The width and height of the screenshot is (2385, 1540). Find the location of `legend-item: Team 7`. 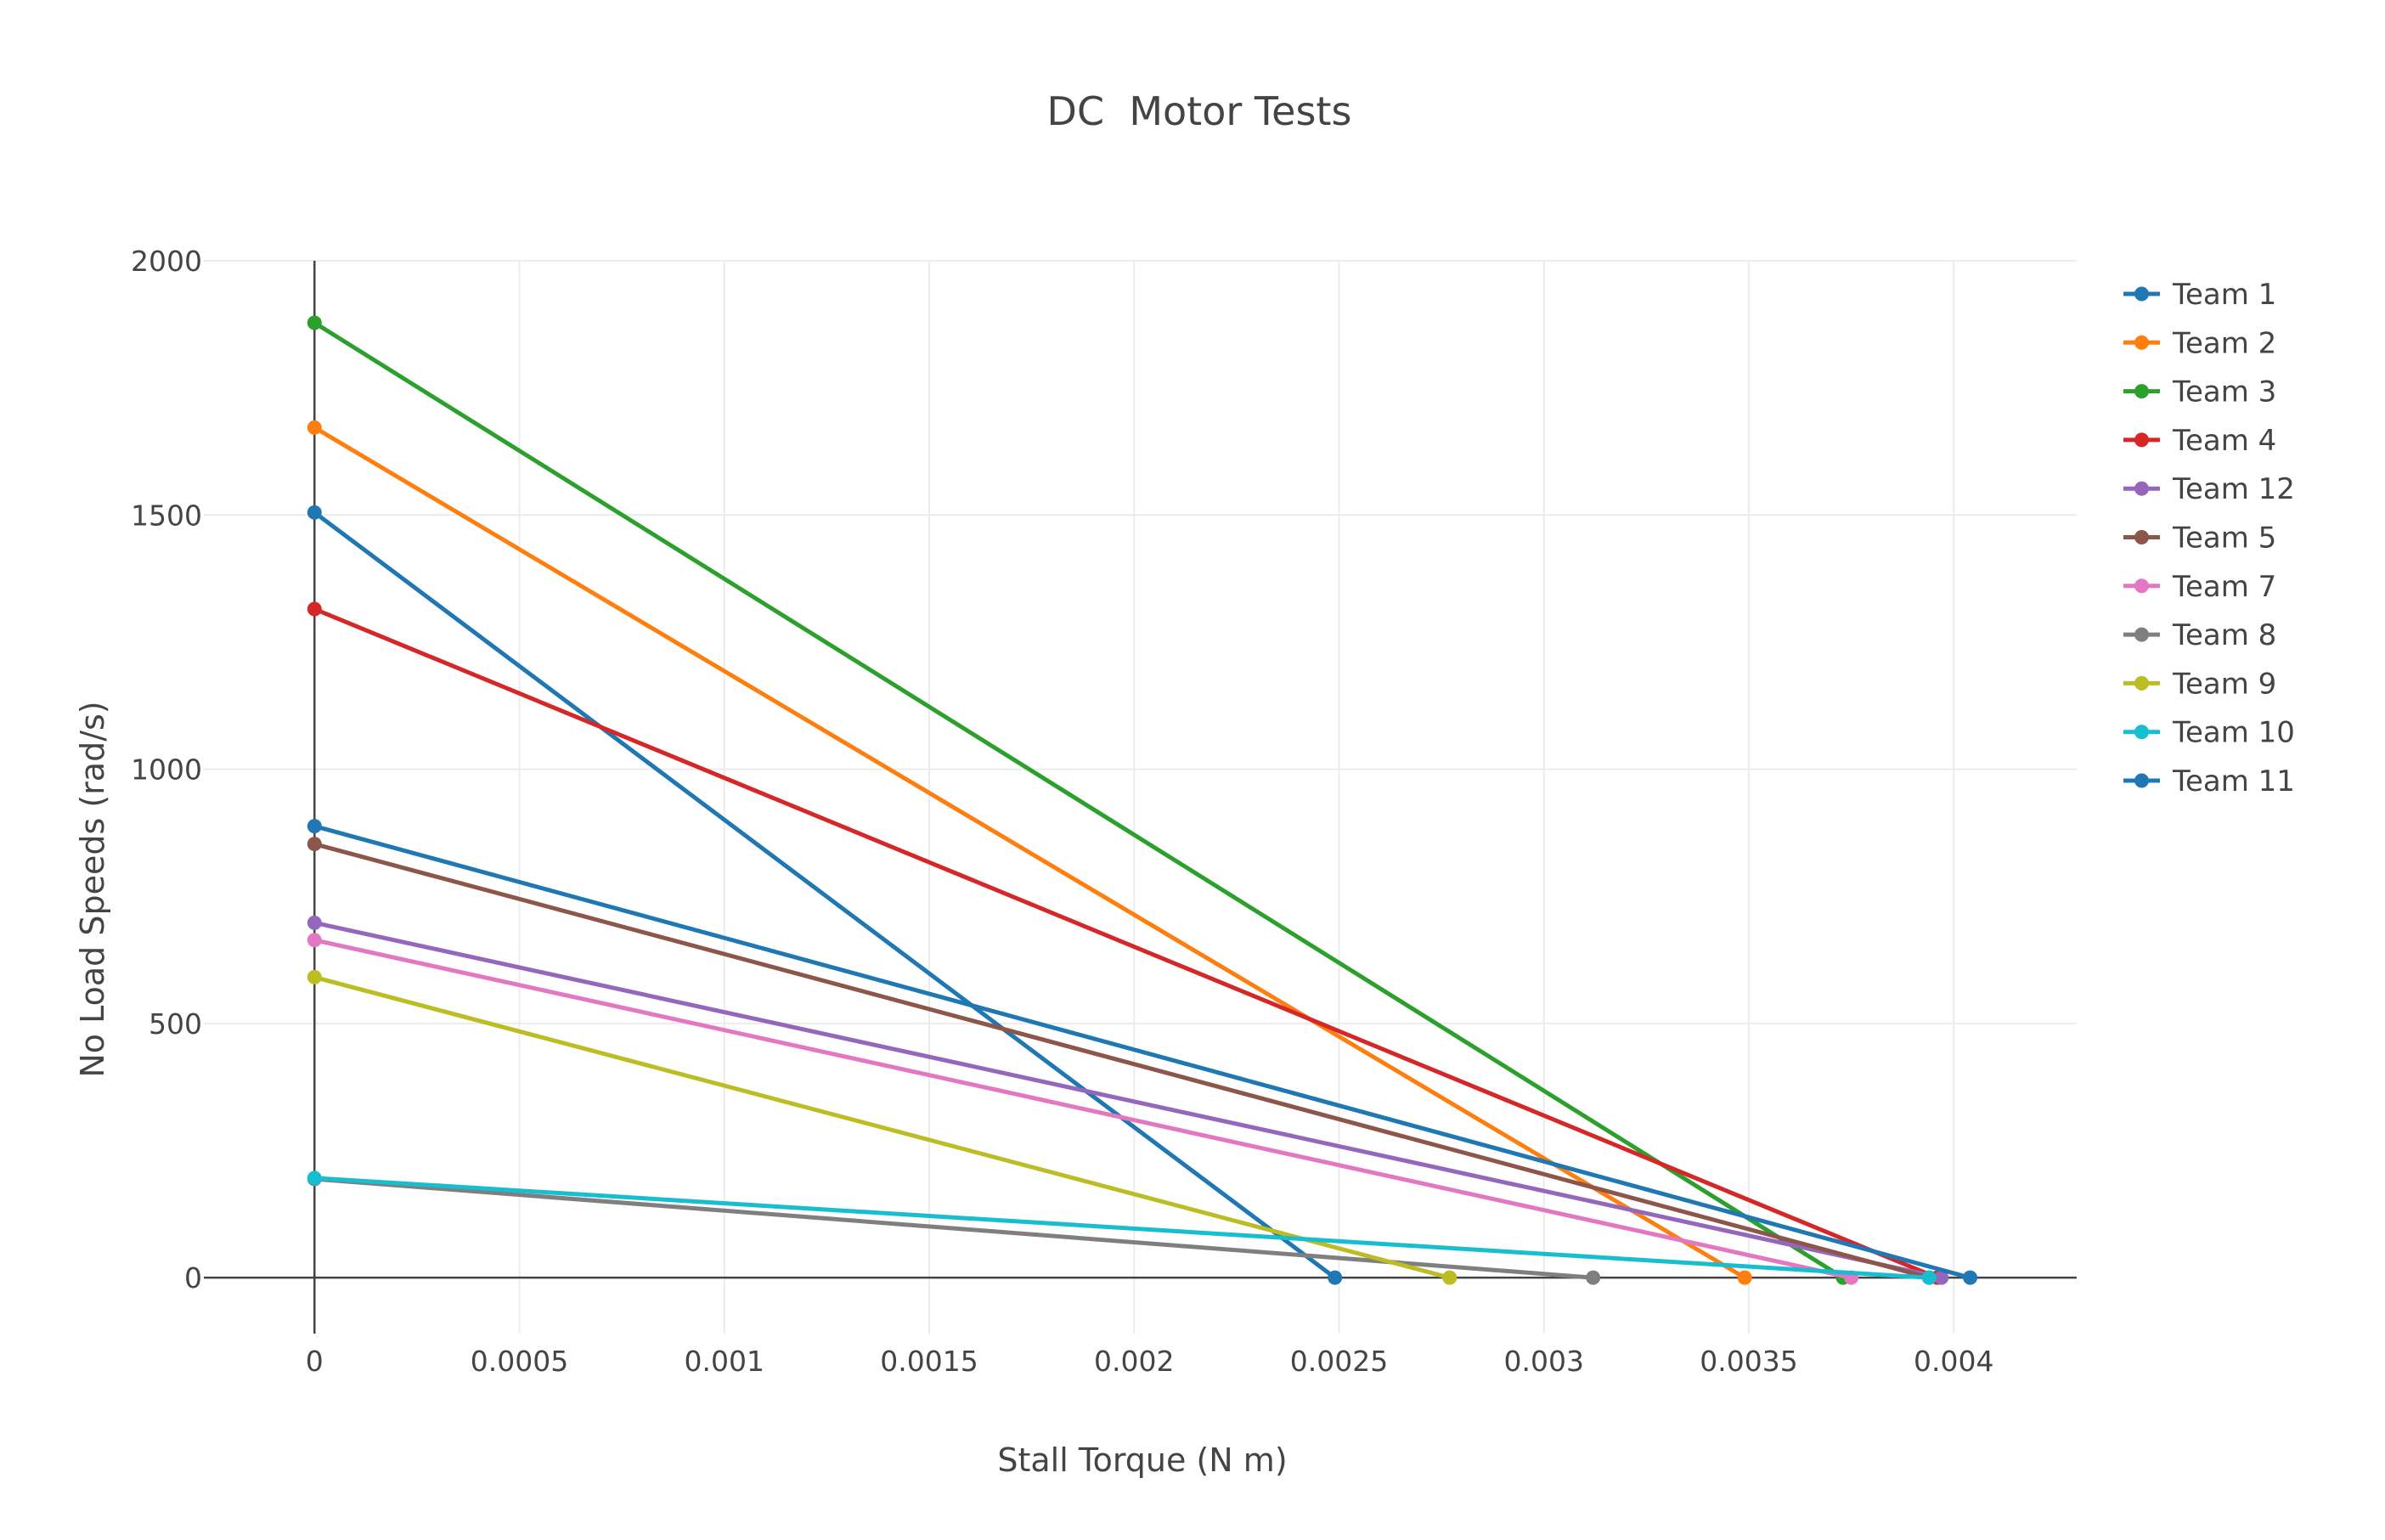

legend-item: Team 7 is located at coordinates (2199, 587).